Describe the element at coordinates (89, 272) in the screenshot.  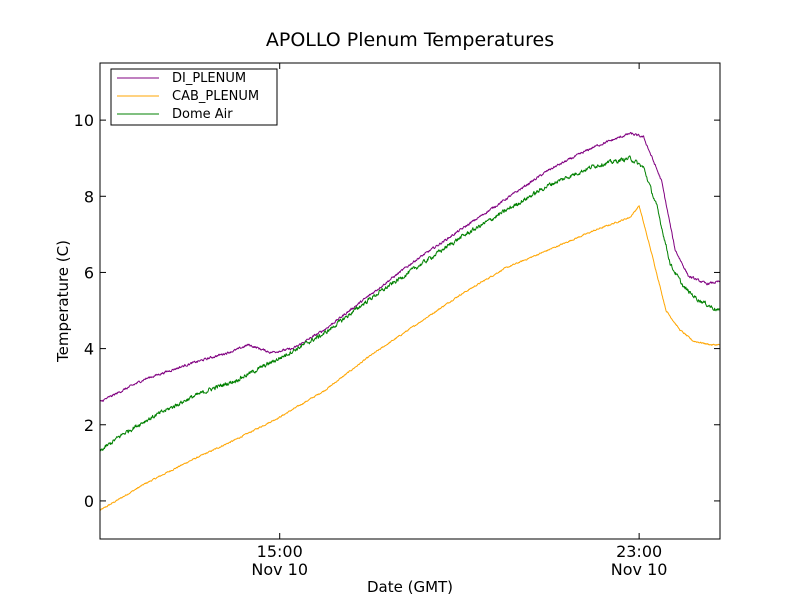
I see `y-tick-label: 6` at that location.